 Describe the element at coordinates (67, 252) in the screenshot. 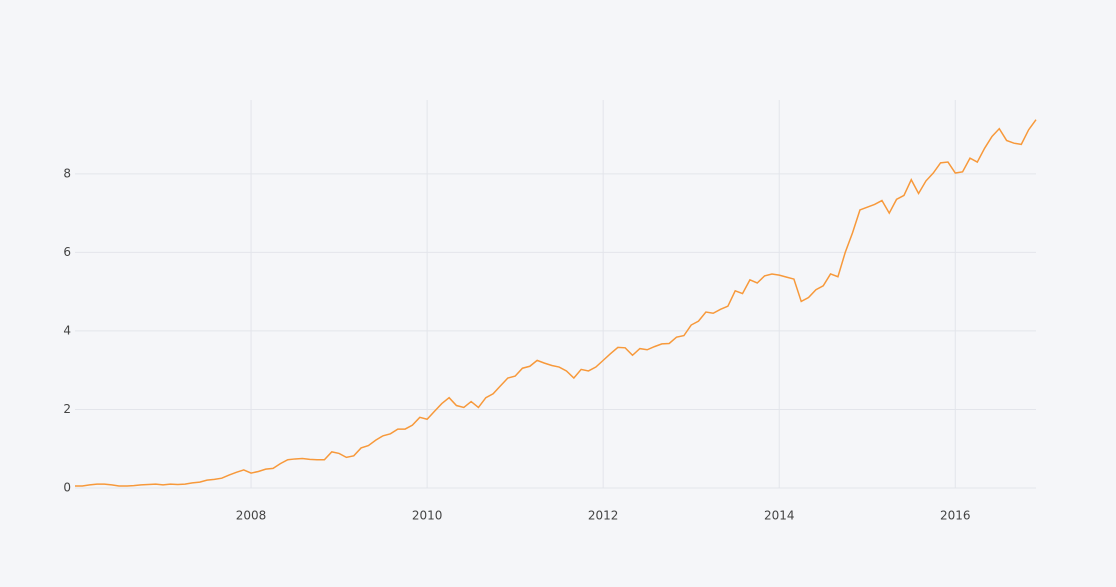

I see `y-tick-label: 6` at that location.